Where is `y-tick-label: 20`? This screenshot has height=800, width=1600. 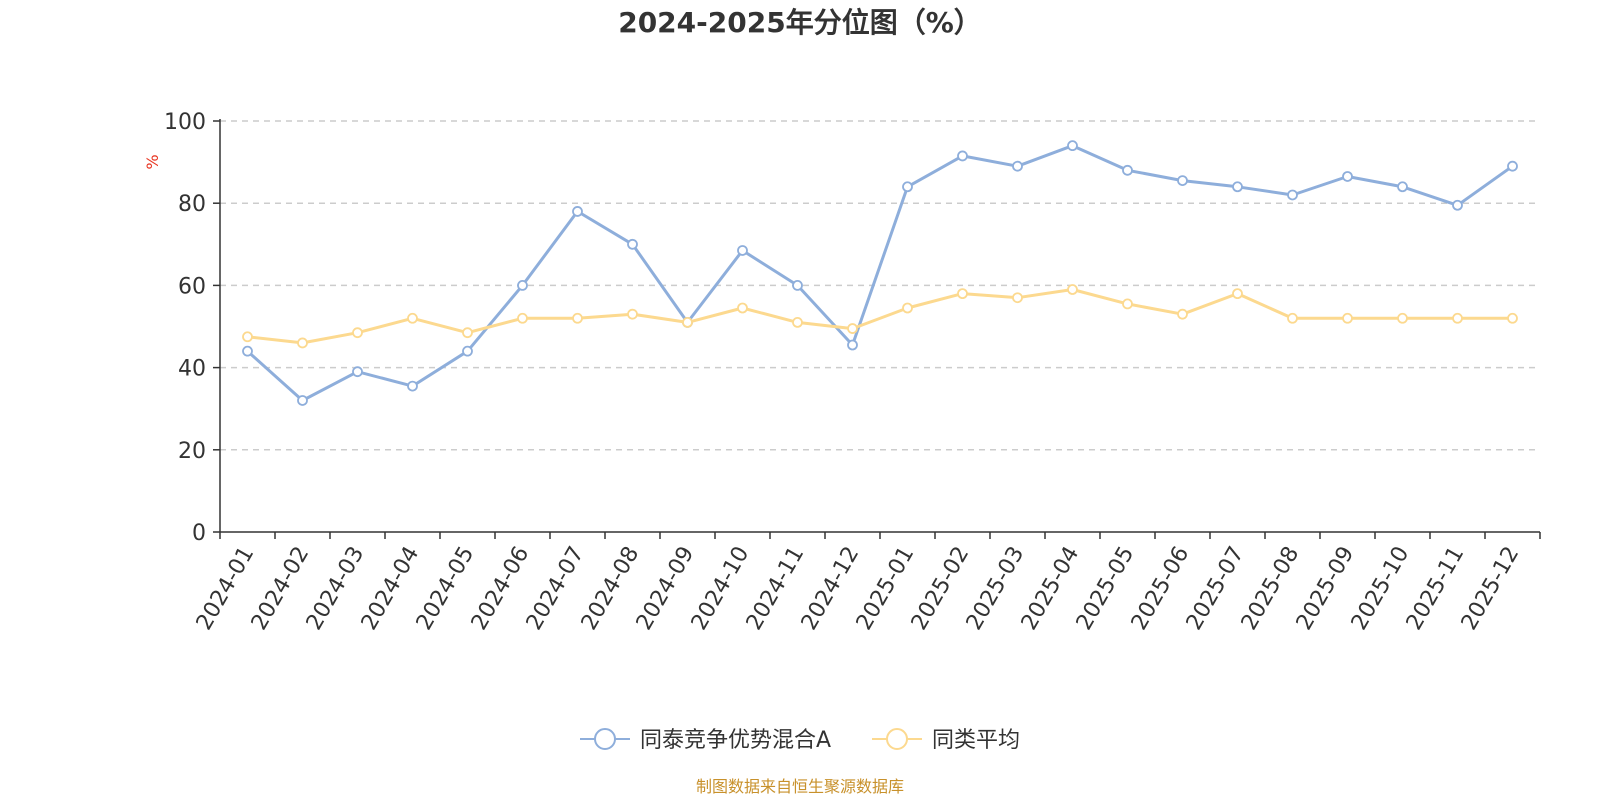
y-tick-label: 20 is located at coordinates (192, 451).